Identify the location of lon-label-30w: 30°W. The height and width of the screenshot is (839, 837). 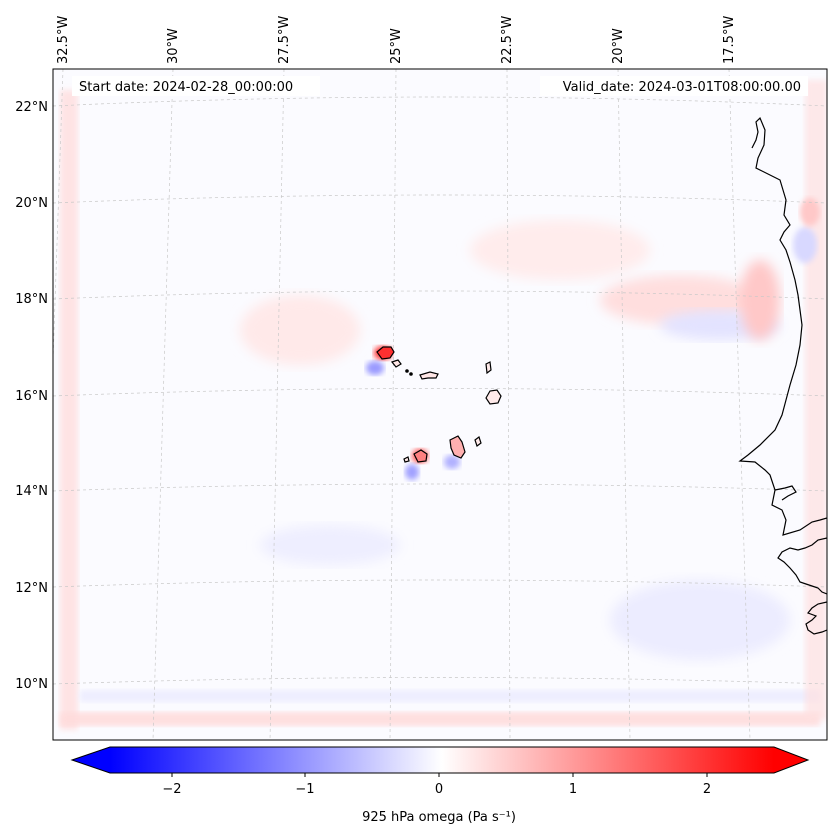
(173, 46).